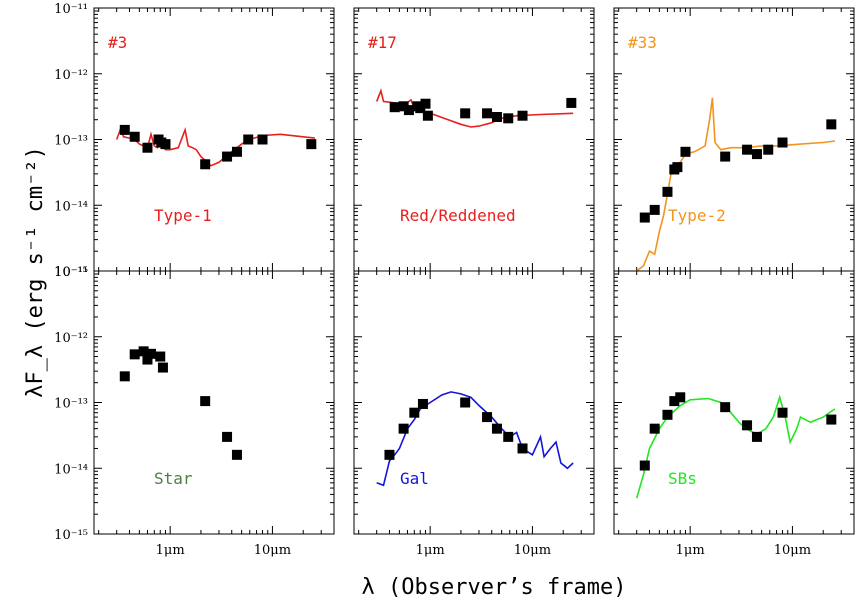 Image resolution: width=859 pixels, height=605 pixels. Describe the element at coordinates (183, 215) in the screenshot. I see `sed-type-label: Type-1` at that location.